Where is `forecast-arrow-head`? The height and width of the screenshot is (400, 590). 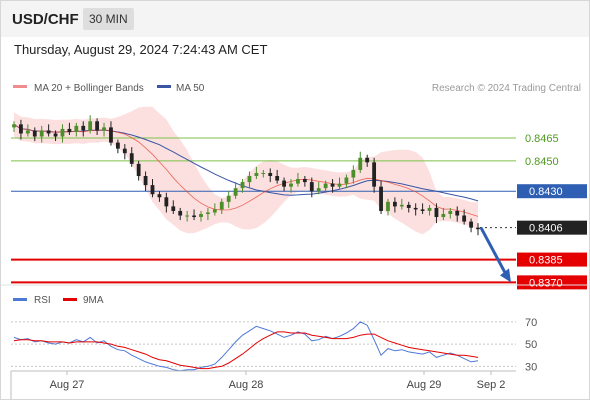 forecast-arrow-head is located at coordinates (505, 275).